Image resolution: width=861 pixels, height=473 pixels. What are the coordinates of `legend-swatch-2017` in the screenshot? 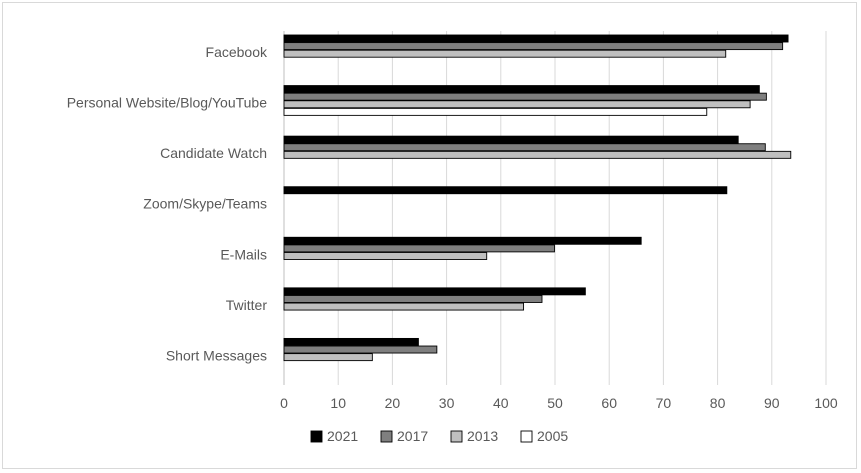 It's located at (386, 436).